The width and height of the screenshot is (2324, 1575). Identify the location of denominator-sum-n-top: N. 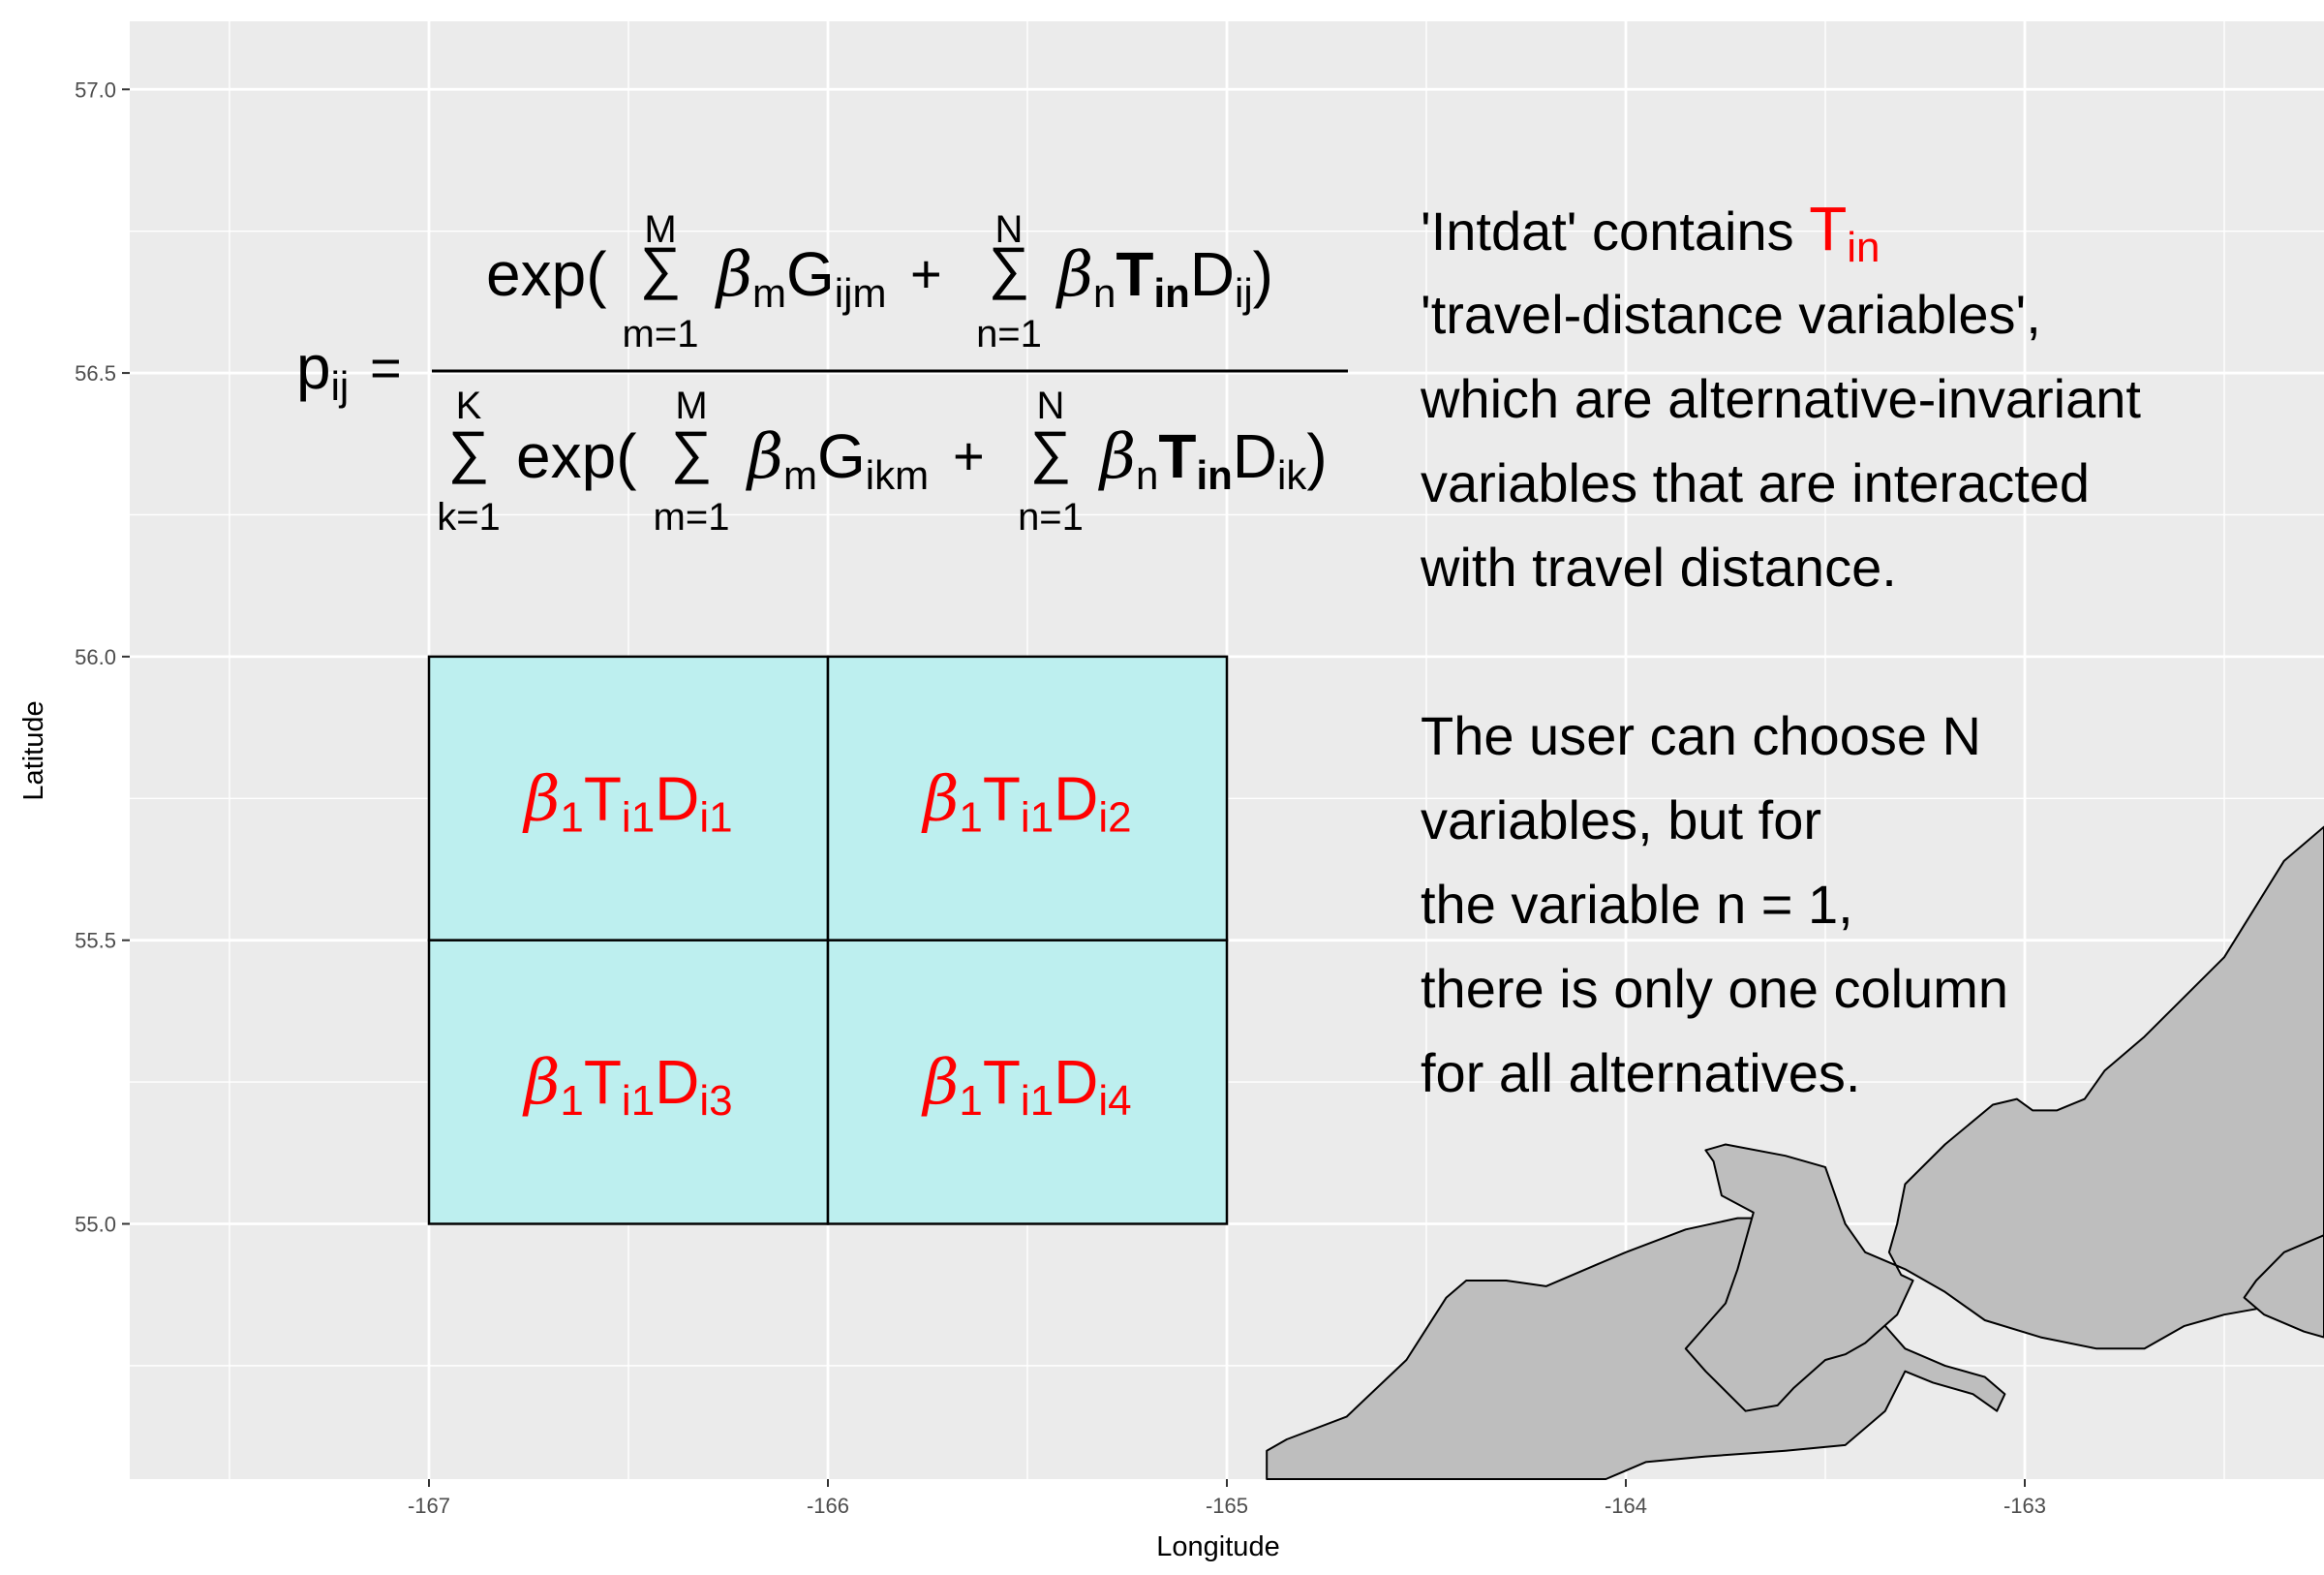
(1051, 406).